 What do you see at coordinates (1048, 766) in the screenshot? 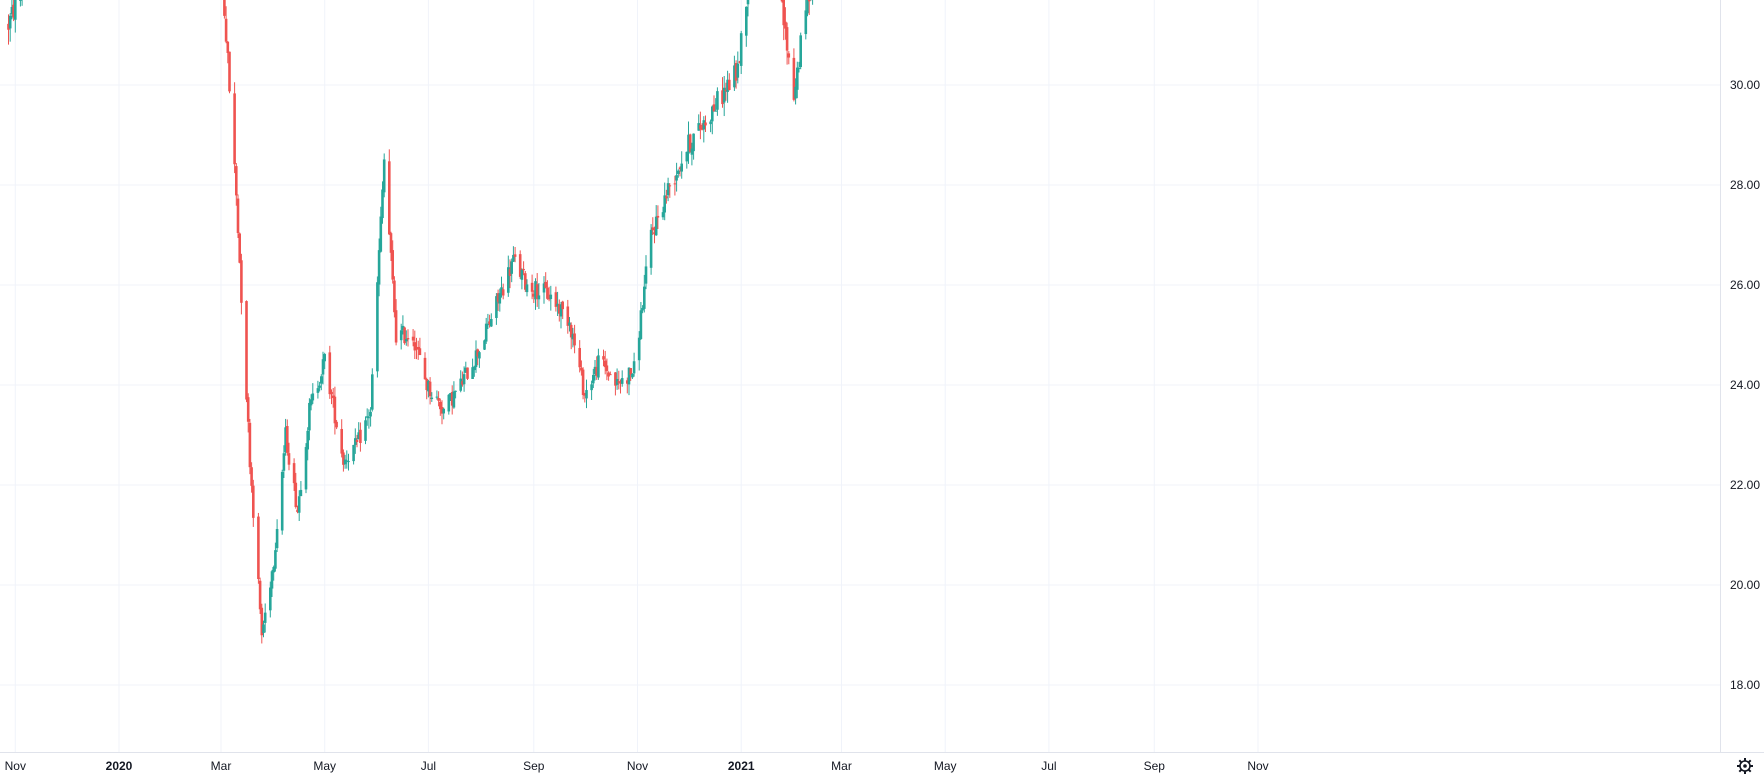
I see `x-tick-label: Jul` at bounding box center [1048, 766].